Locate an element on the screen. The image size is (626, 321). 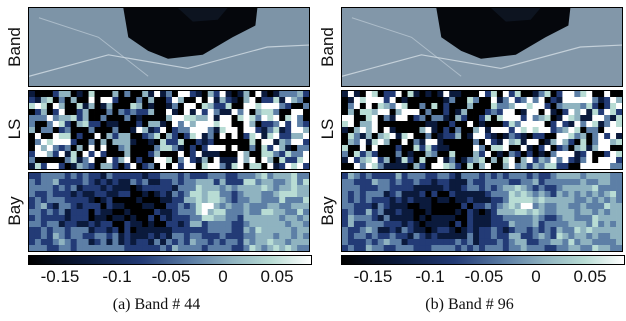
caption-a: (a) Band # 44 is located at coordinates (156, 304).